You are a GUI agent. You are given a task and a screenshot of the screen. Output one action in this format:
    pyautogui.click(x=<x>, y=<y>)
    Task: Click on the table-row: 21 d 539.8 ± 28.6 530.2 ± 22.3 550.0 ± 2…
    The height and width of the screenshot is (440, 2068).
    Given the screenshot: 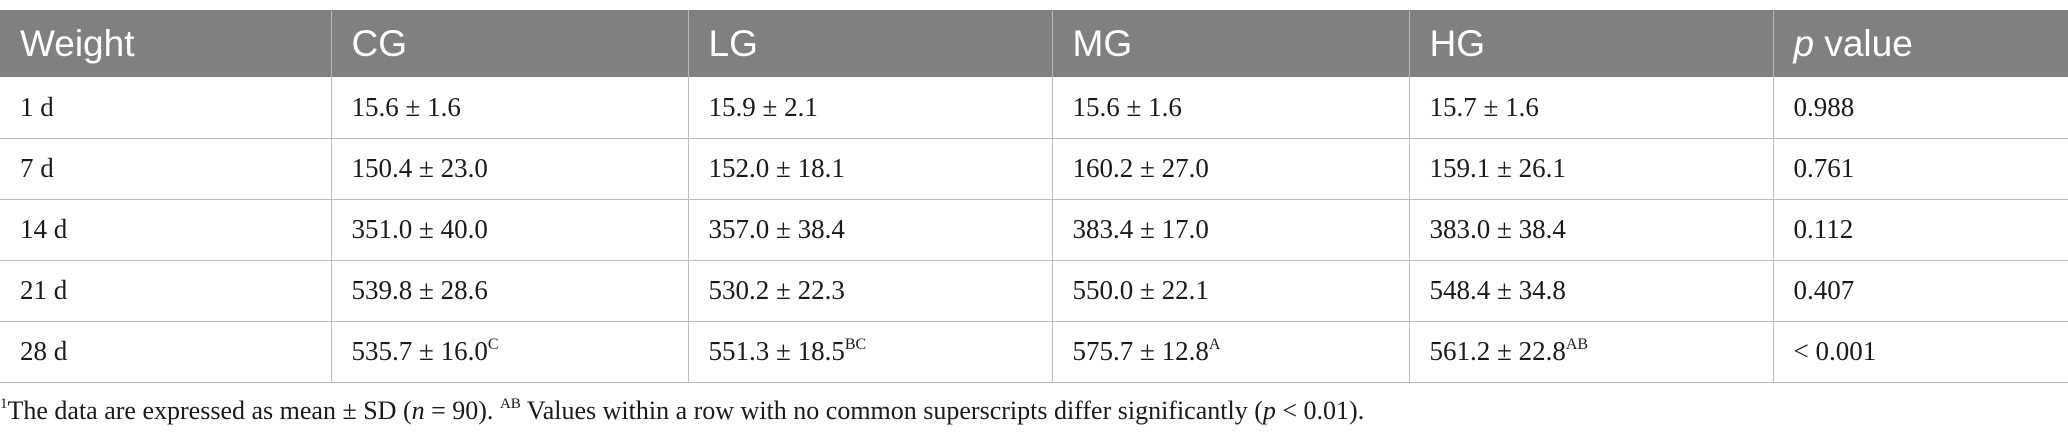 What is the action you would take?
    pyautogui.click(x=1034, y=291)
    